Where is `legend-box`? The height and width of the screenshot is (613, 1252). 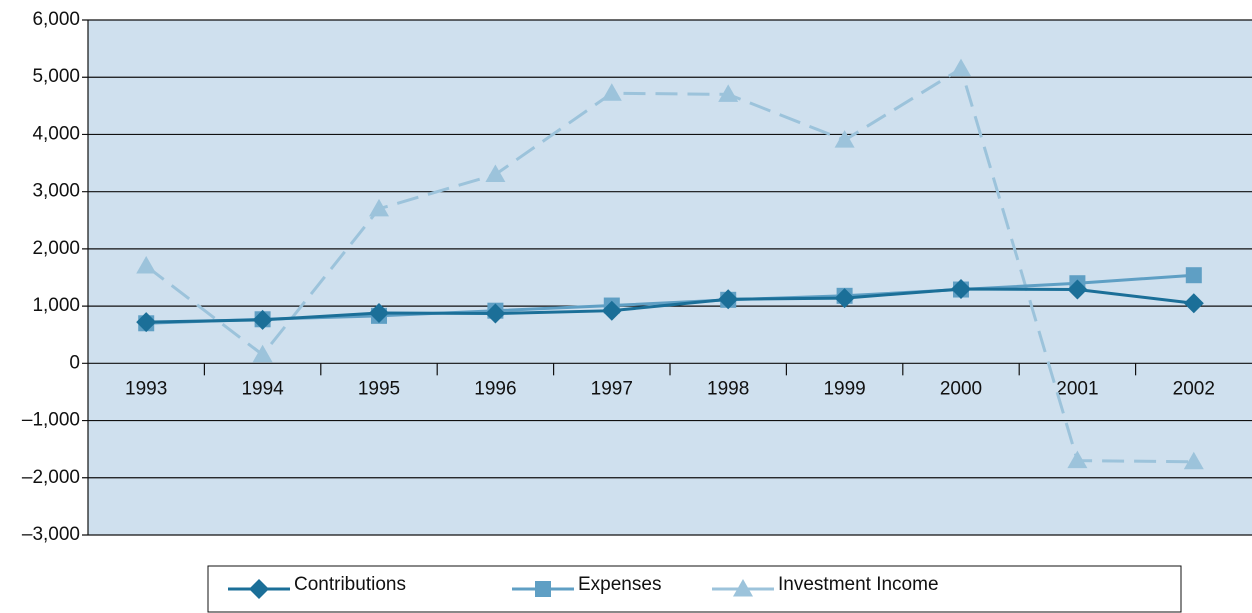
legend-box is located at coordinates (694, 589).